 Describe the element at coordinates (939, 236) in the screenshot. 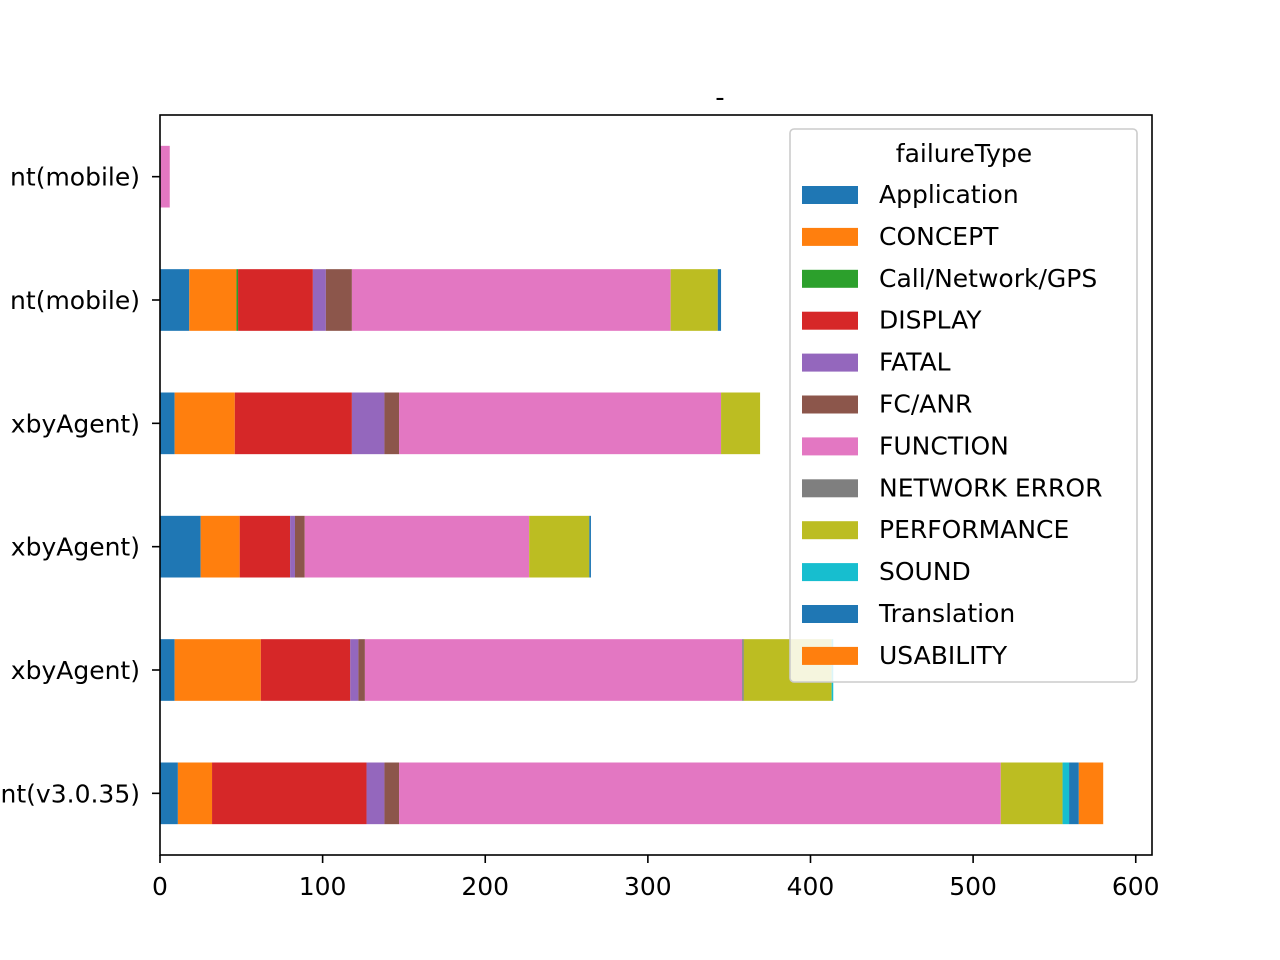

I see `legend-label-1: CONCEPT` at that location.